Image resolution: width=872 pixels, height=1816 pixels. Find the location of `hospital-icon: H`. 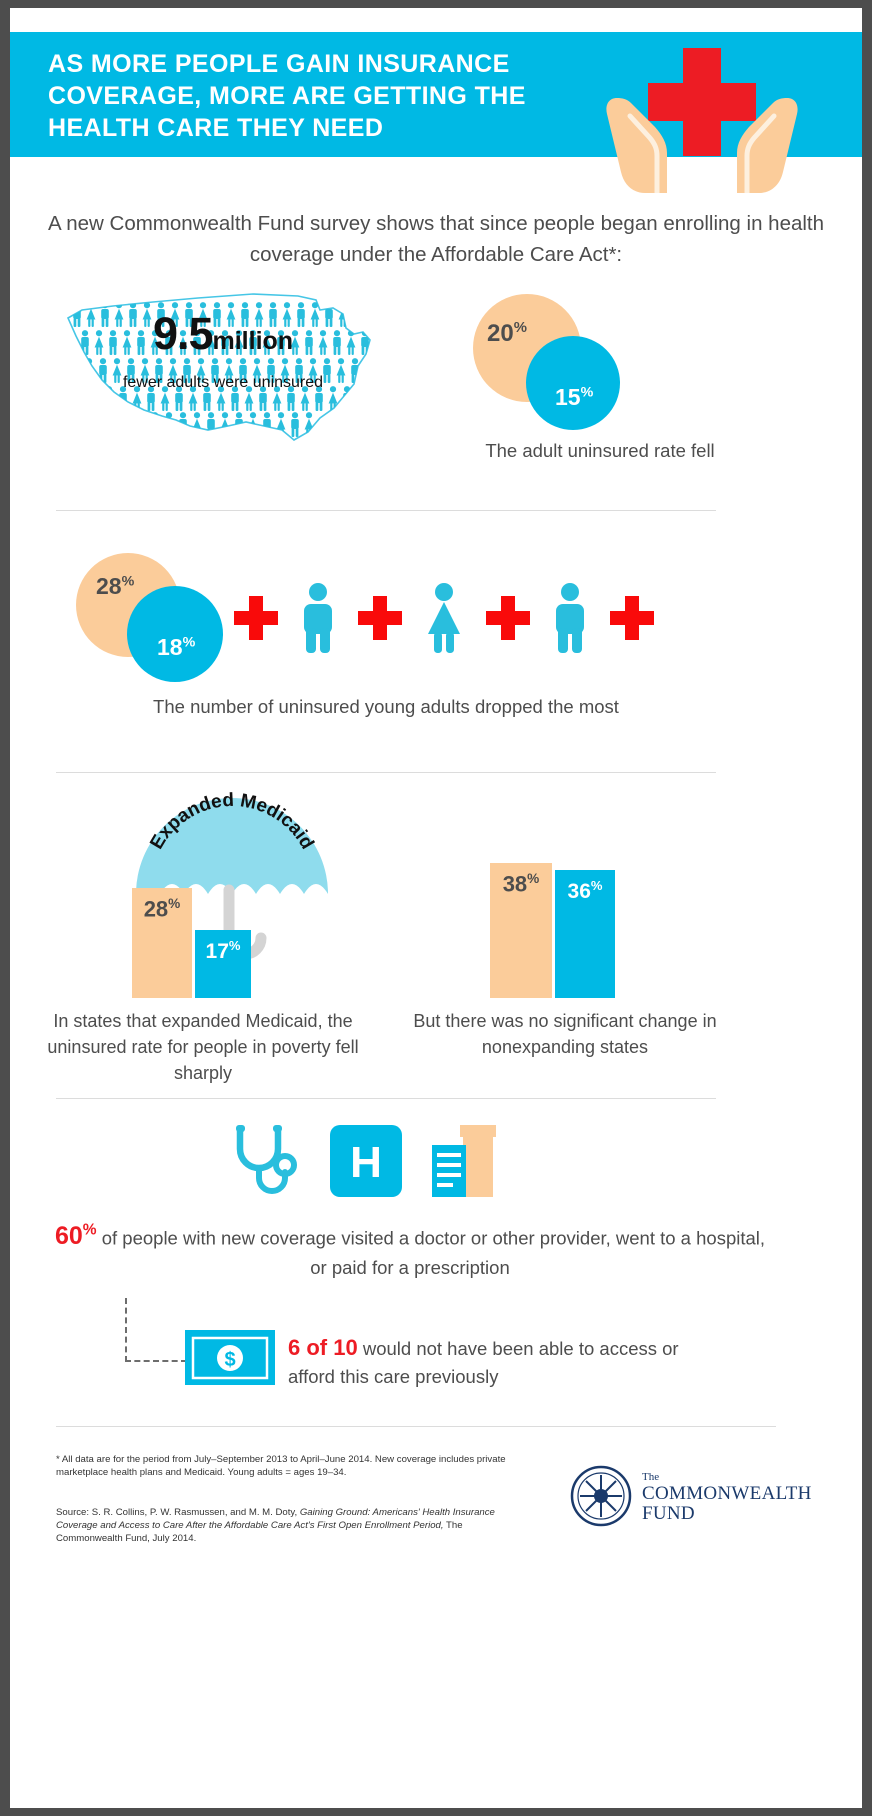

hospital-icon: H is located at coordinates (366, 1163).